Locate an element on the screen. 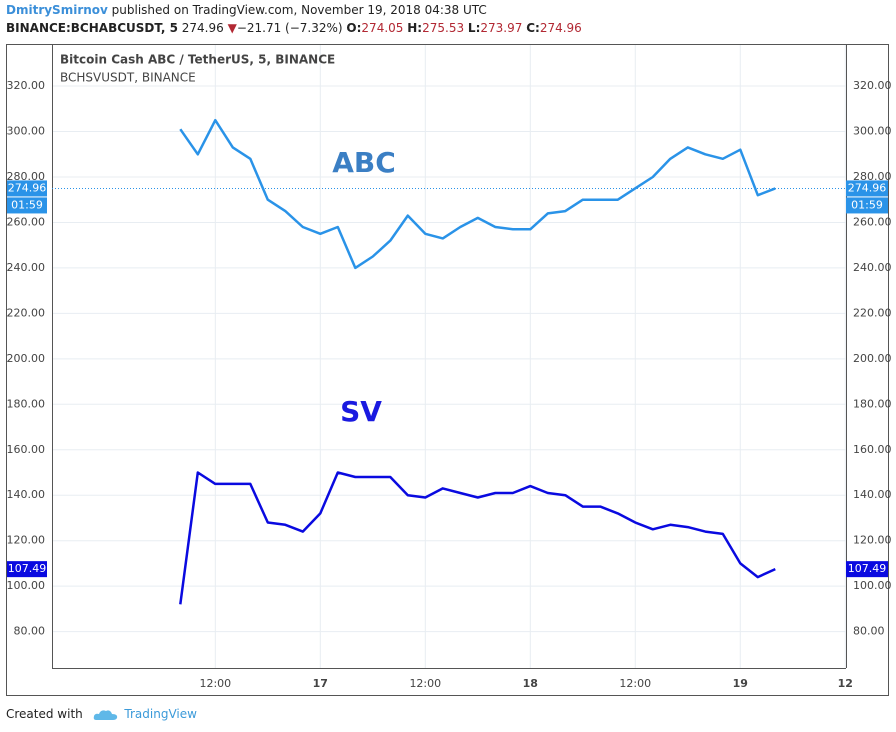  symbol: BINANCE:BCHABCUSDT, 5 is located at coordinates (92, 28).